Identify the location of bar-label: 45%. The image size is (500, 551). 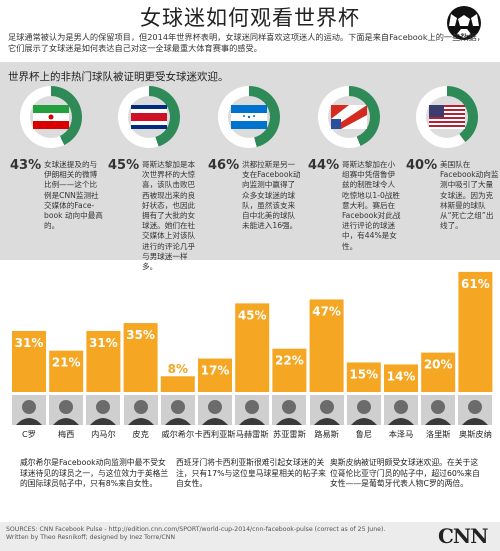
(252, 315).